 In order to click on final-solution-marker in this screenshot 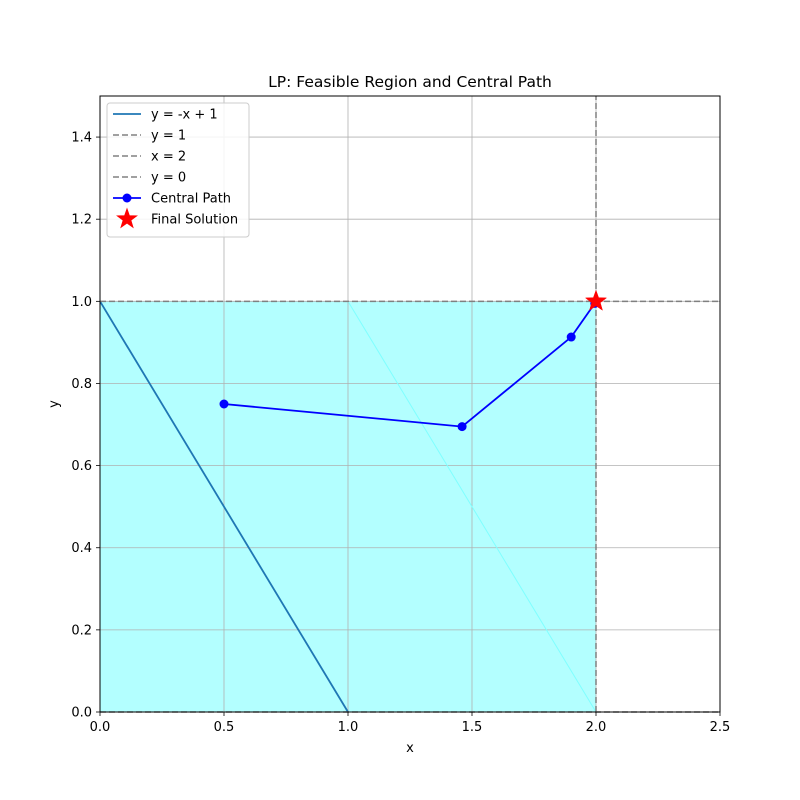, I will do `click(596, 300)`.